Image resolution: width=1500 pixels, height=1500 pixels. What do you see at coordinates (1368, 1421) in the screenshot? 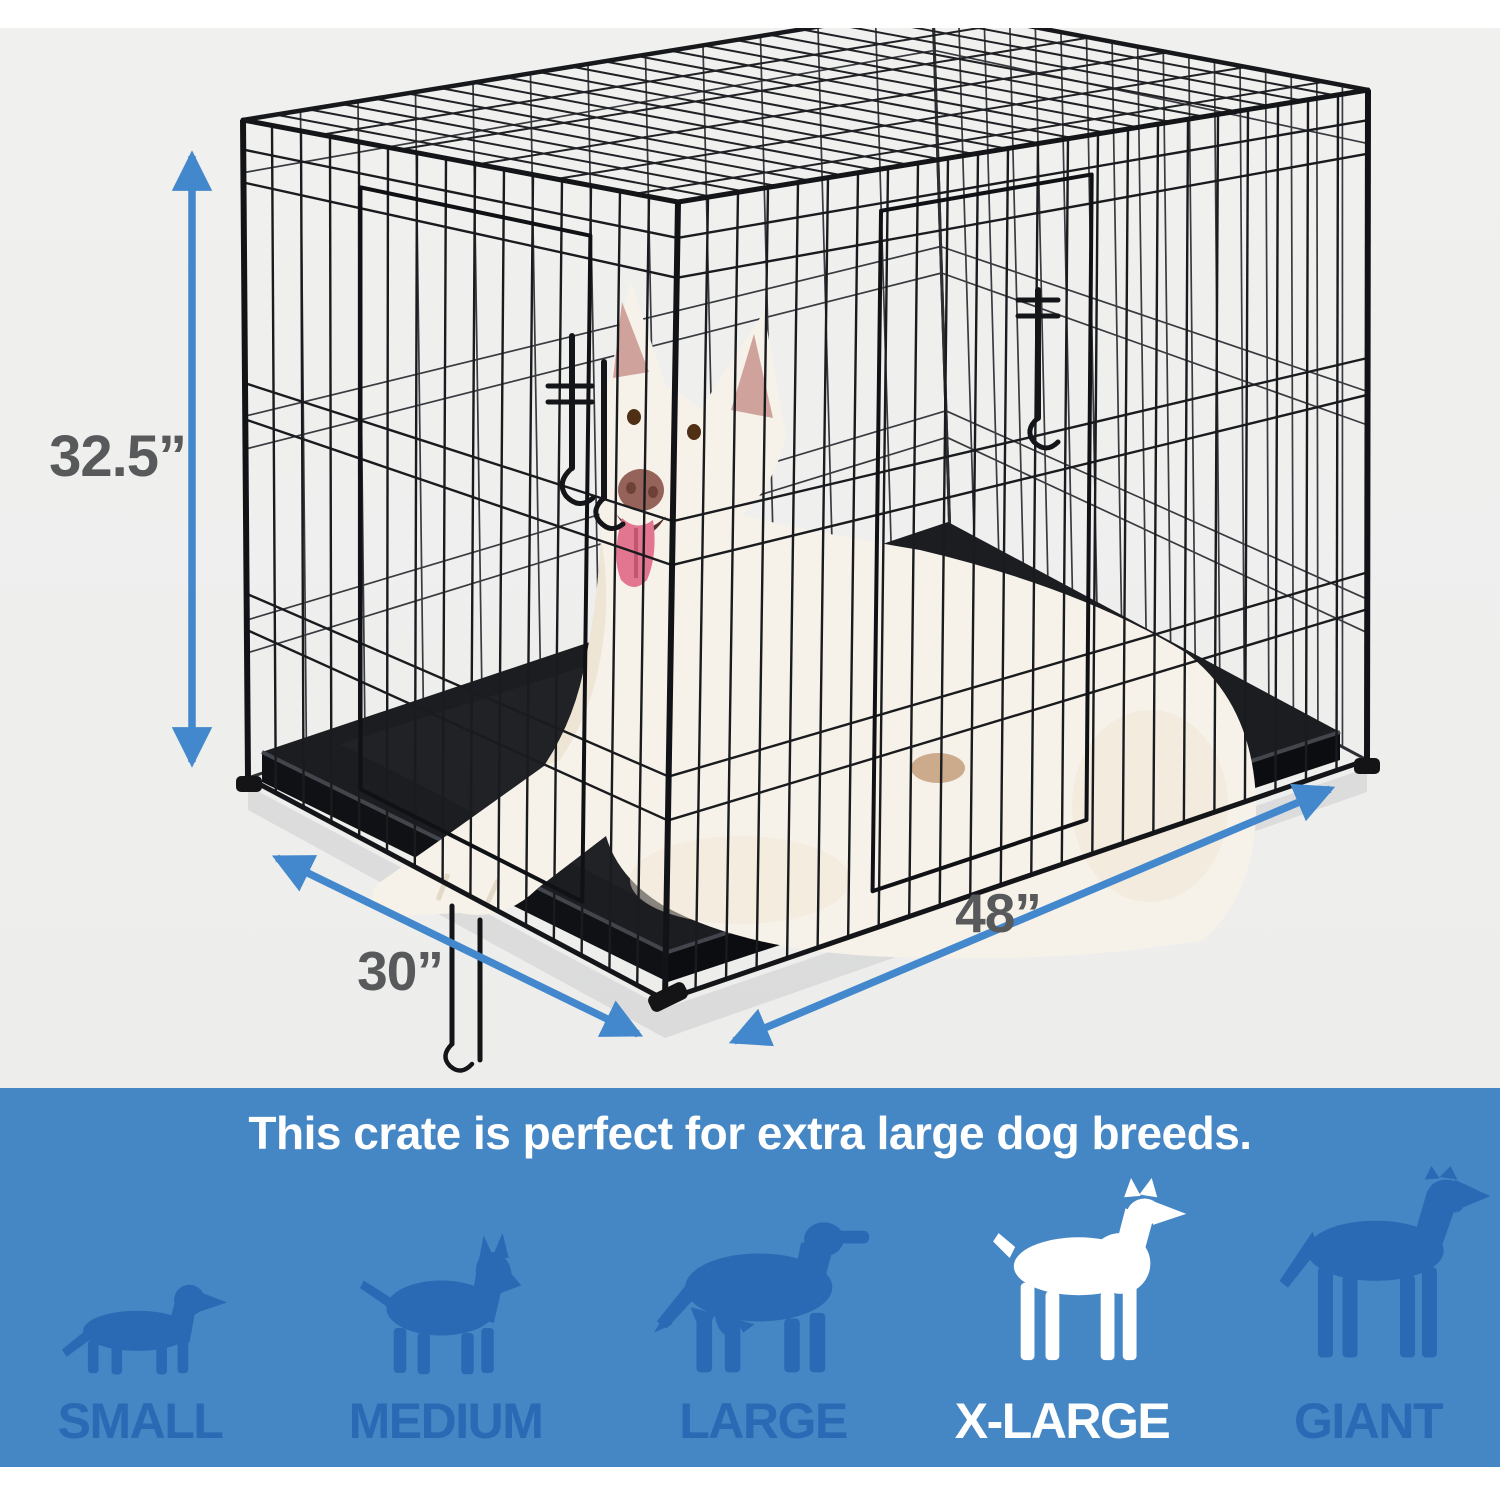
I see `size-label-giant: GIANT` at bounding box center [1368, 1421].